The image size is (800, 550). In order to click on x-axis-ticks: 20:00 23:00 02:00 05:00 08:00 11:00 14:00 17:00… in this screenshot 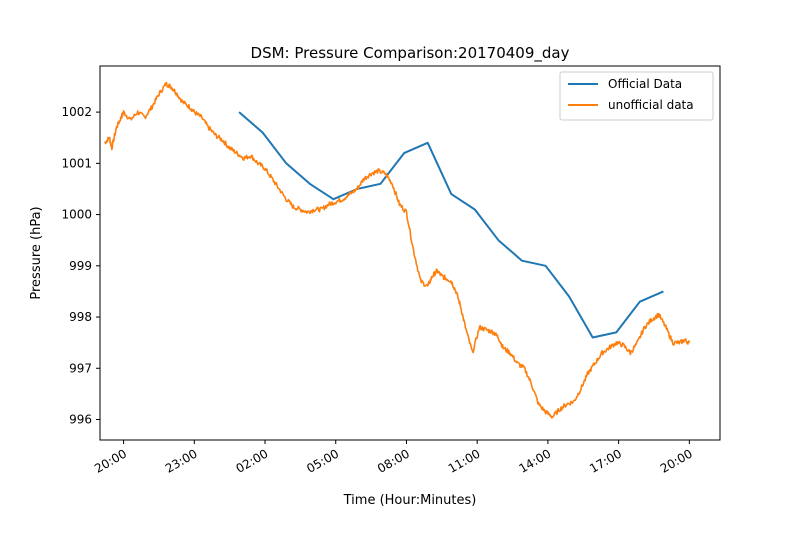, I will do `click(393, 458)`.